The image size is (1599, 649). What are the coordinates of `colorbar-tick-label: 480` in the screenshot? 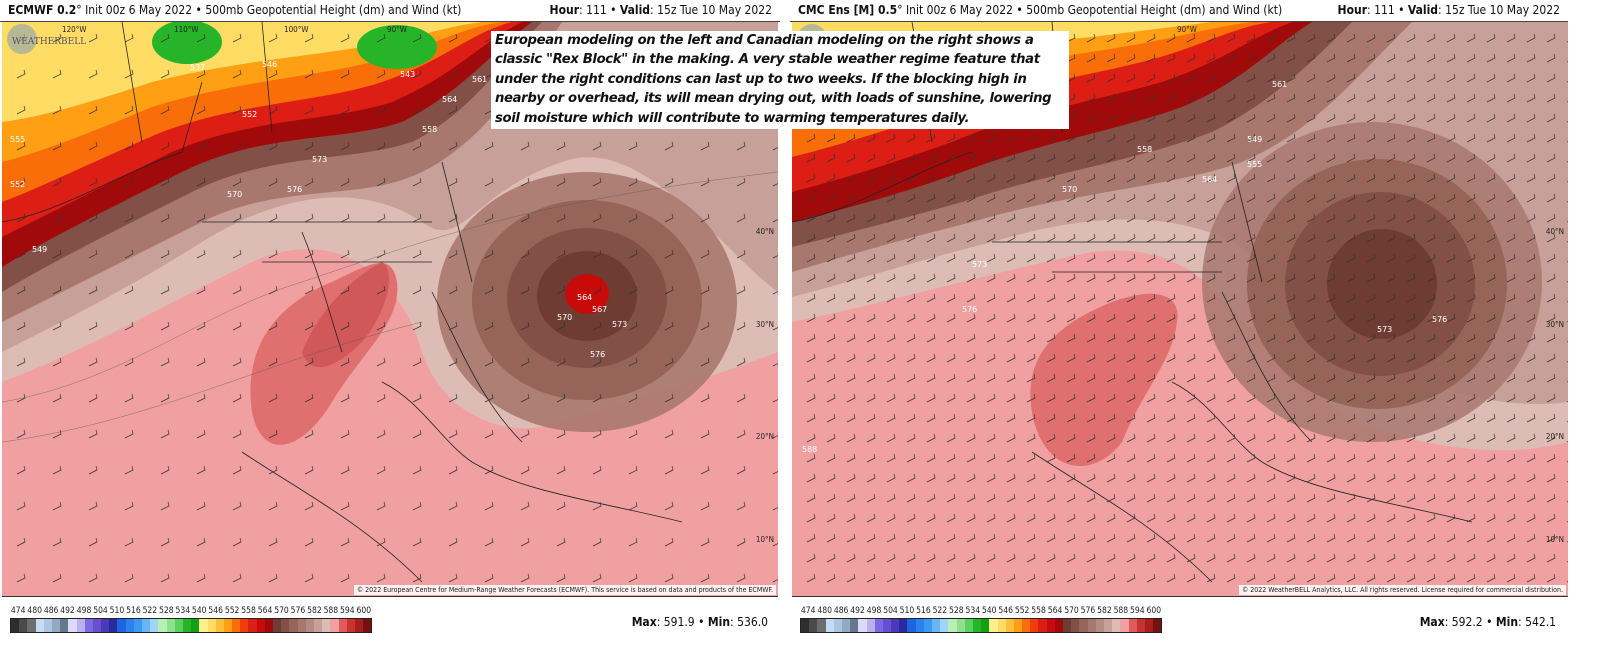 It's located at (824, 611).